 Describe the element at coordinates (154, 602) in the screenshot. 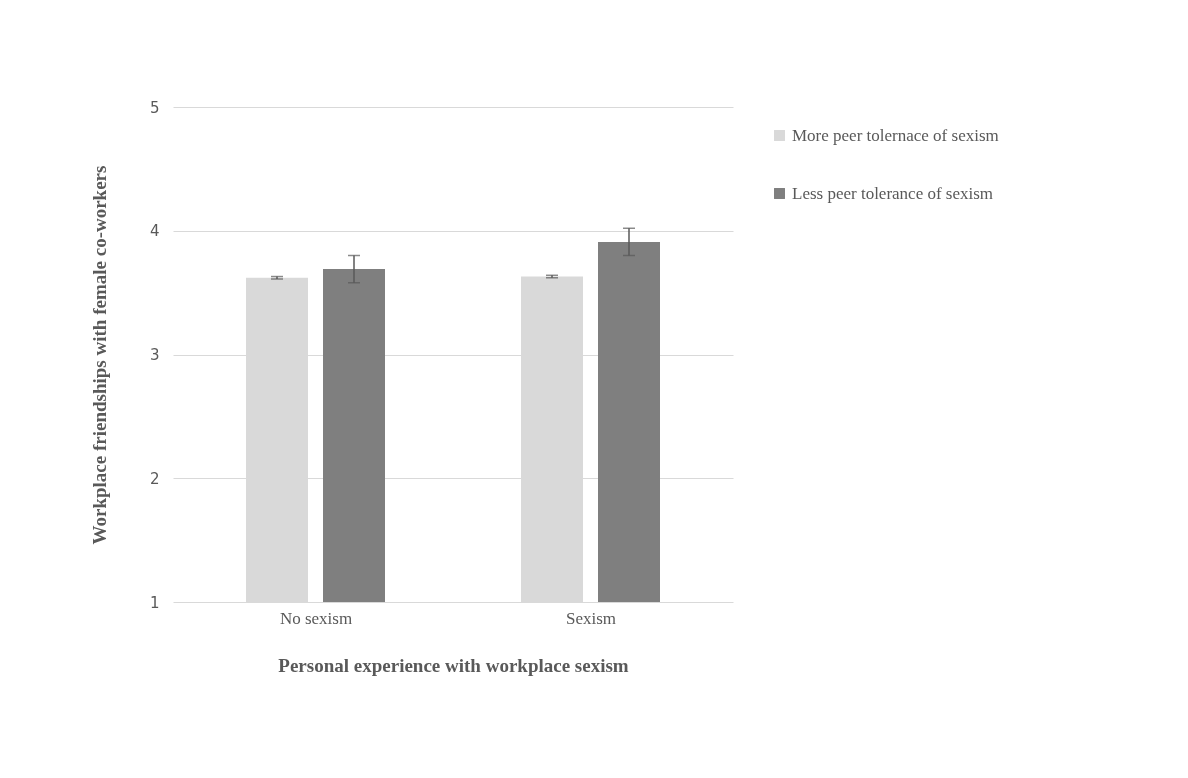

I see `y-tick-label: 1` at that location.